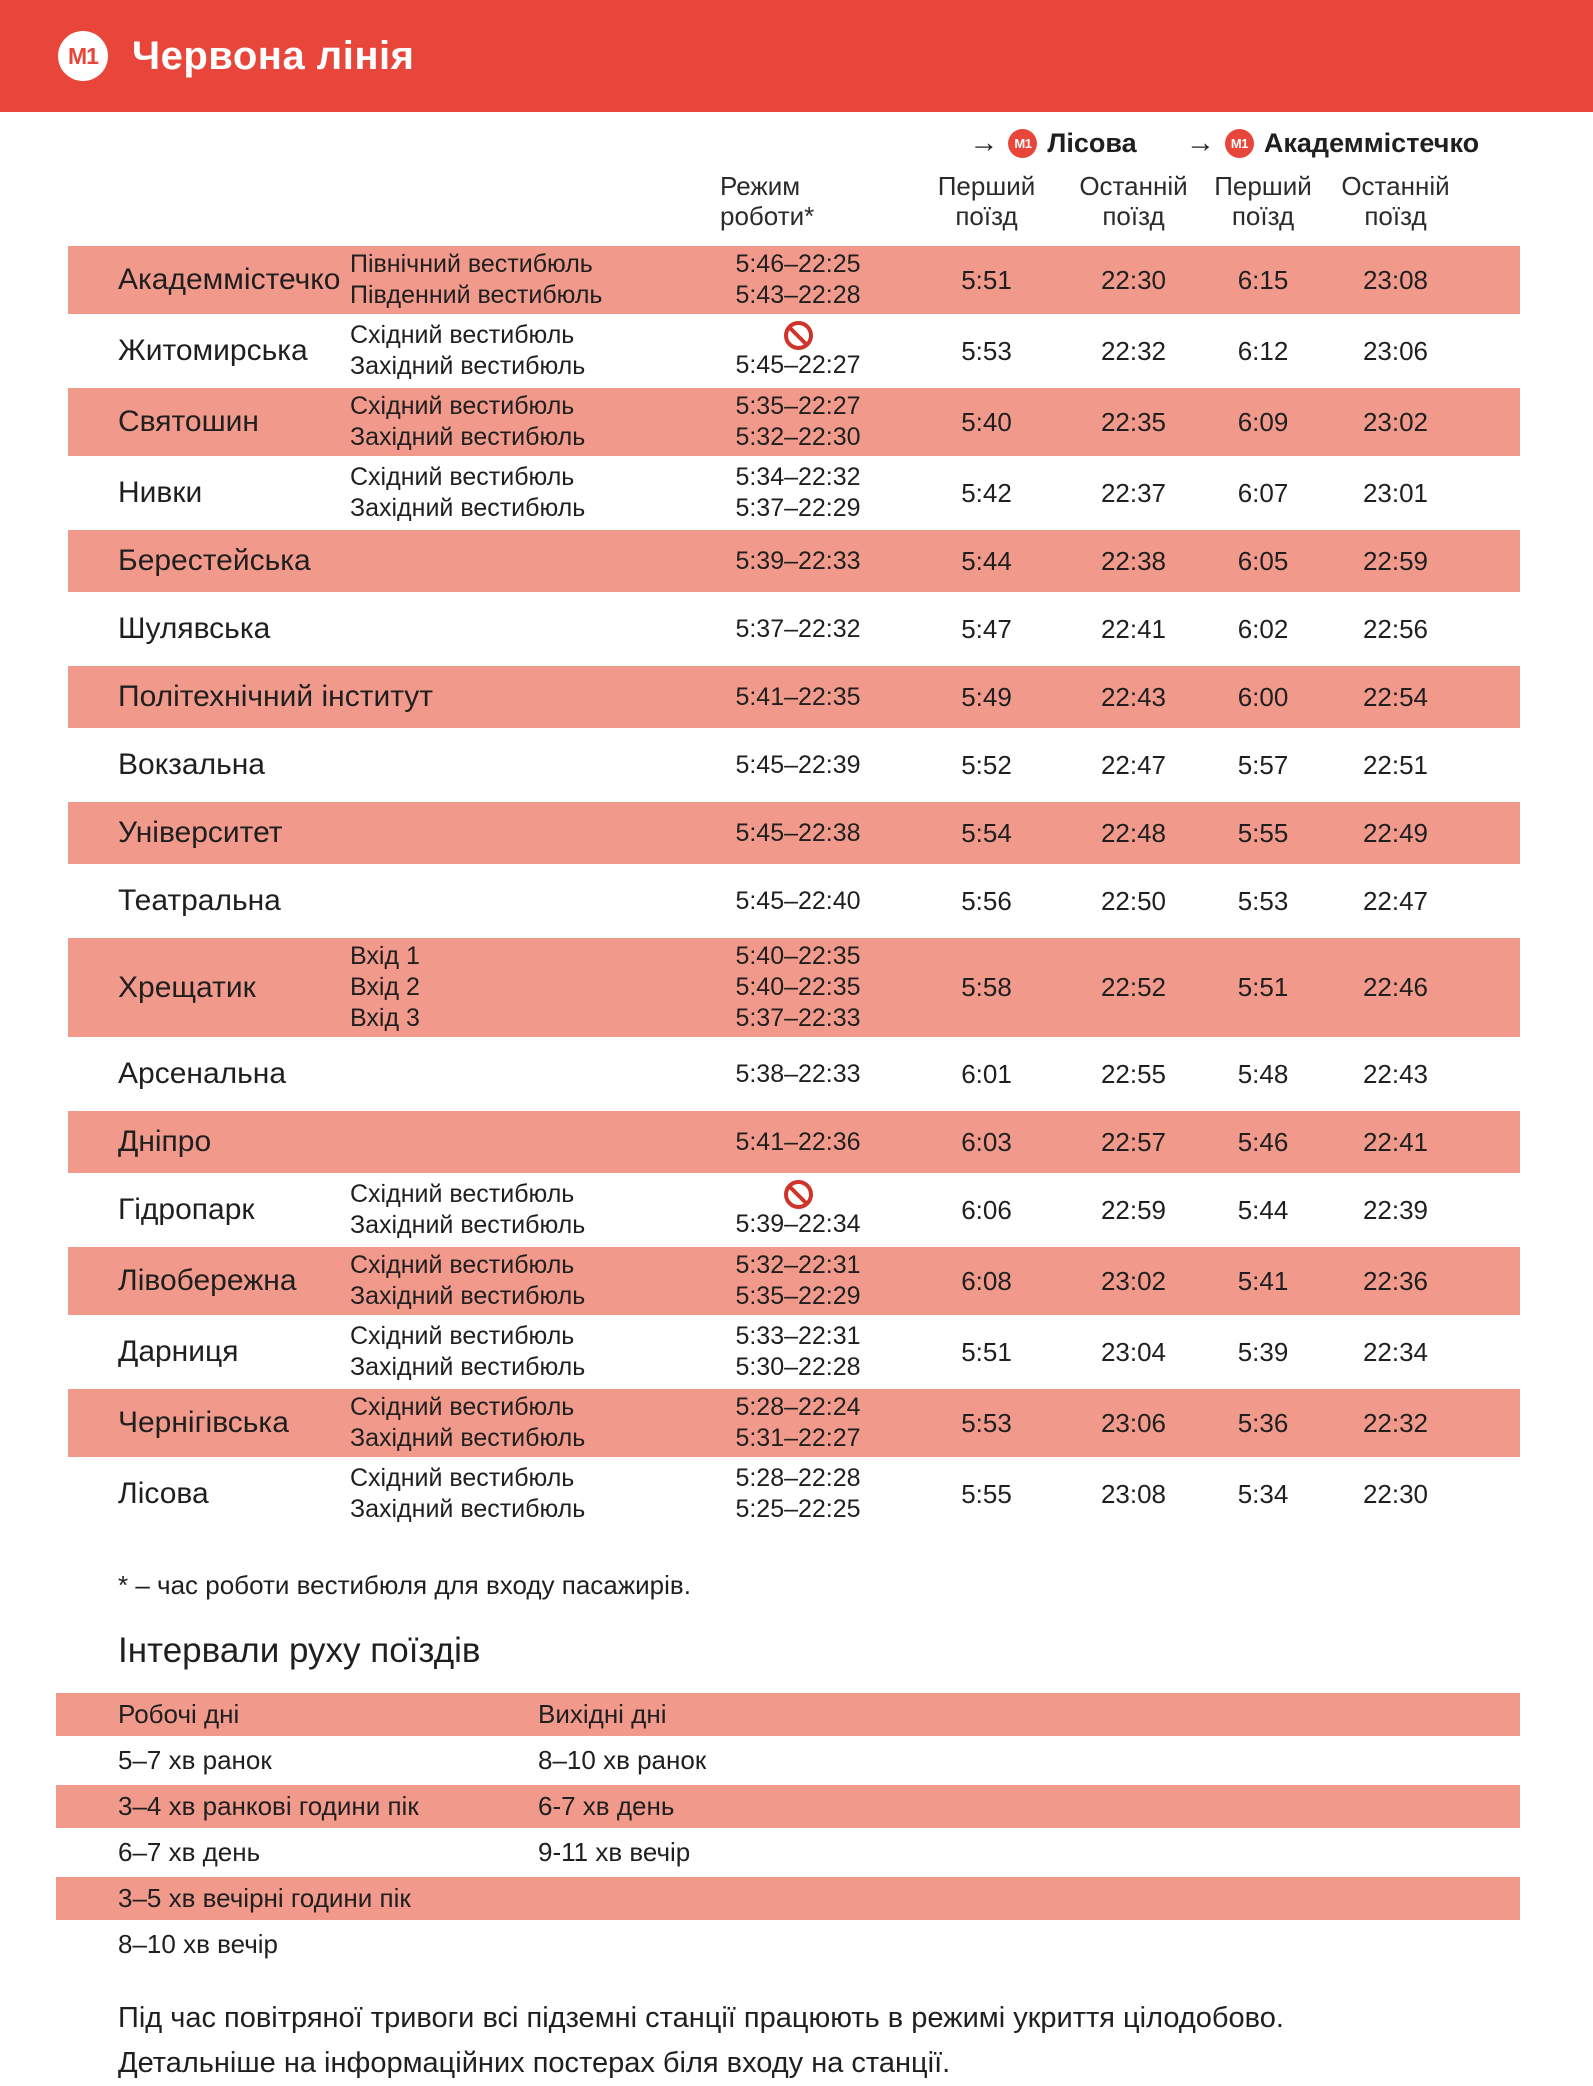  I want to click on station-row: Вокзальна 5:45–22:39 5:52 22:47 5:57 22:51, so click(794, 765).